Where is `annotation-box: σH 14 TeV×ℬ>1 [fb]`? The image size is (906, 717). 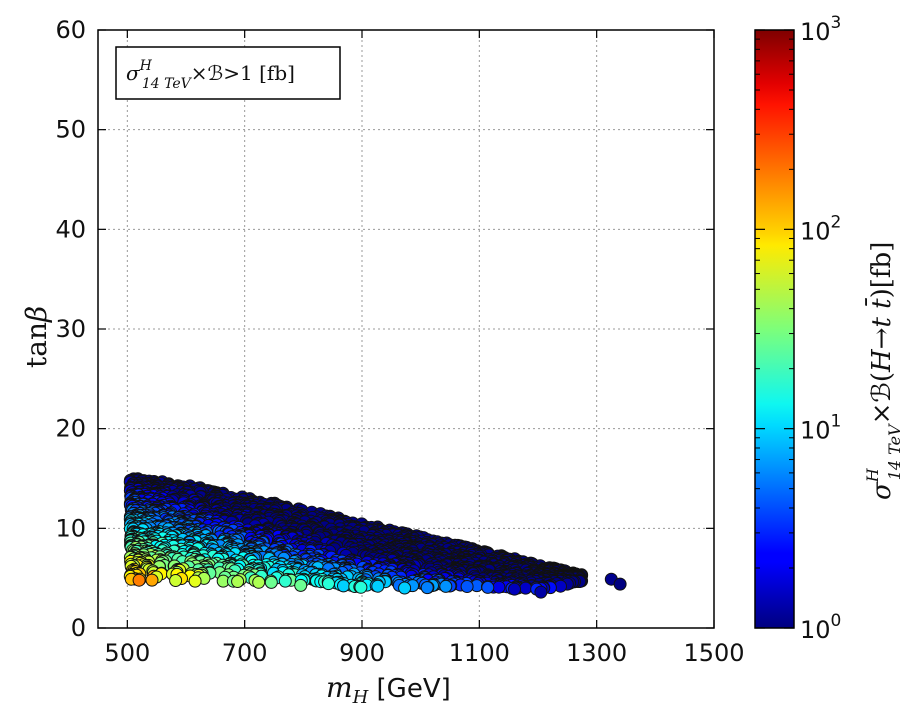
annotation-box: σH 14 TeV×ℬ>1 [fb] is located at coordinates (228, 73).